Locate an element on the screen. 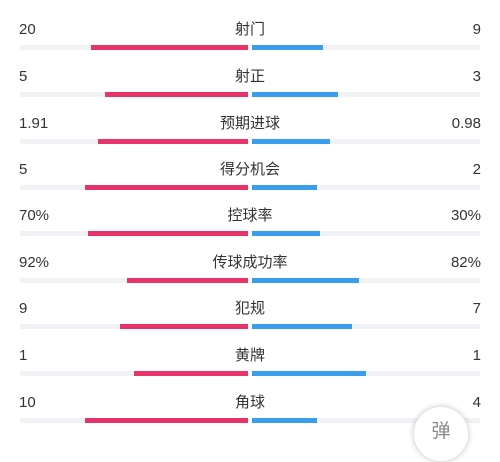 The image size is (500, 462). stat-label: 黄牌 is located at coordinates (249, 355).